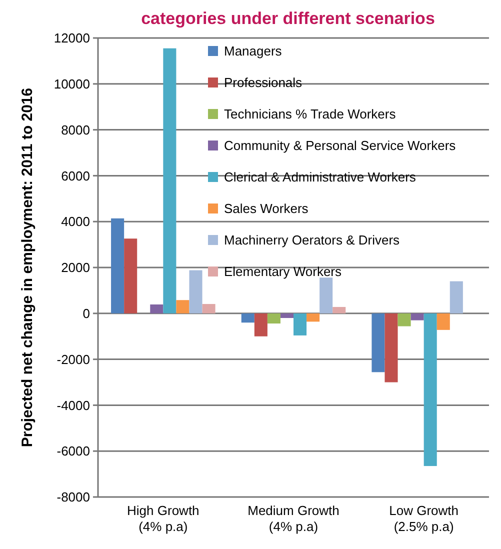  What do you see at coordinates (340, 146) in the screenshot?
I see `legend-label: Community & Personal Service Workers` at bounding box center [340, 146].